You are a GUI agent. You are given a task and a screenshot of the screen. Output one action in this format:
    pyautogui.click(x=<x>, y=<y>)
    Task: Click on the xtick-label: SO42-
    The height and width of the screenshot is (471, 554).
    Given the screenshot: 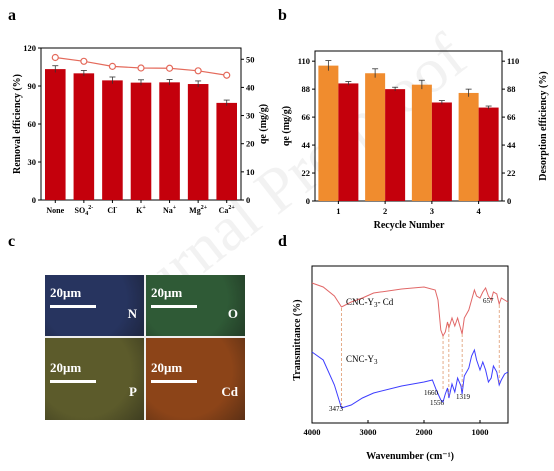 What is the action you would take?
    pyautogui.click(x=84, y=211)
    